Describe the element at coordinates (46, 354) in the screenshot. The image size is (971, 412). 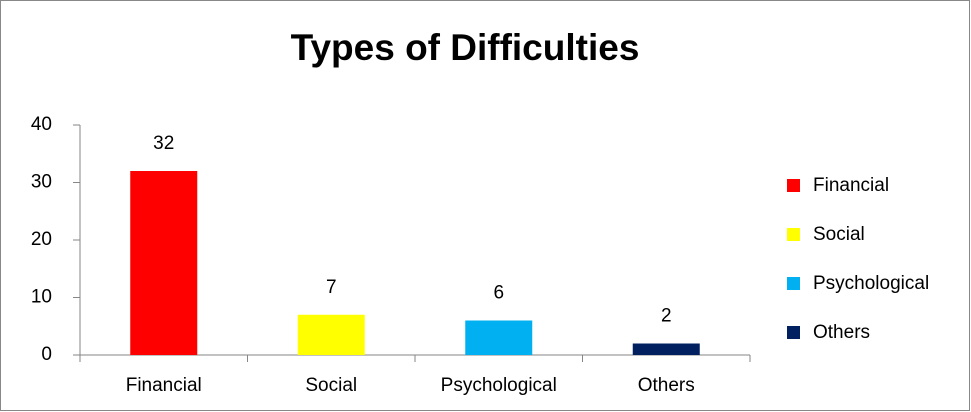
I see `y-tick-label: 0` at that location.